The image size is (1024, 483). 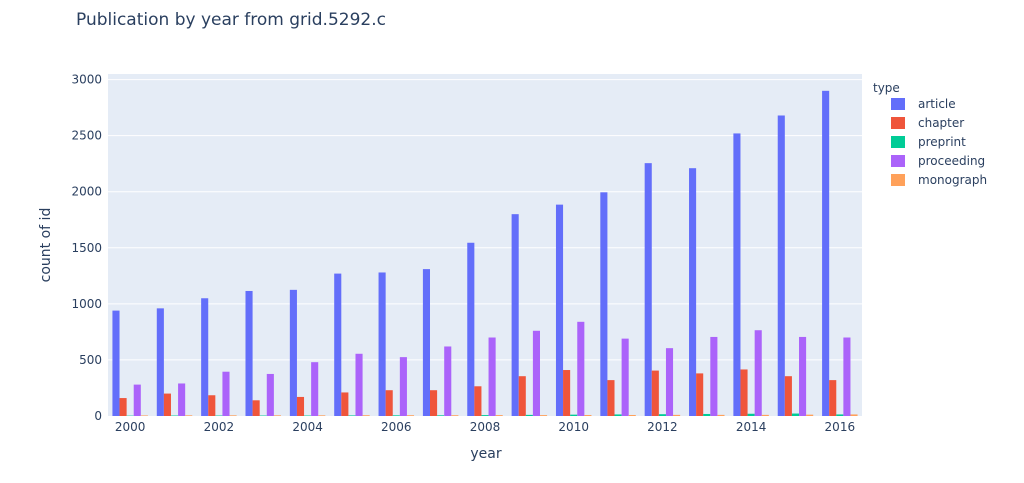 What do you see at coordinates (927, 123) in the screenshot?
I see `legend-item-chapter: chapter` at bounding box center [927, 123].